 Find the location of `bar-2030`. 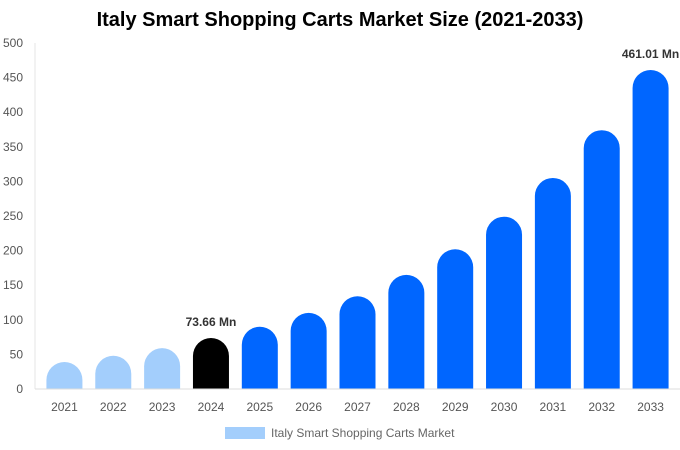

bar-2030 is located at coordinates (504, 302).